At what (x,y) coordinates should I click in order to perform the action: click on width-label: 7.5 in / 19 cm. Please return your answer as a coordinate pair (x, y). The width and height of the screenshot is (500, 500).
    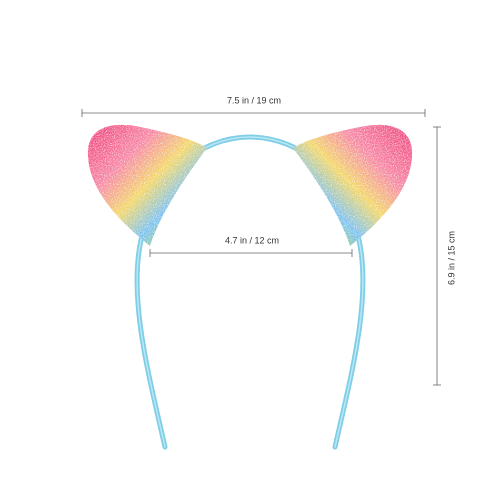
    Looking at the image, I should click on (254, 100).